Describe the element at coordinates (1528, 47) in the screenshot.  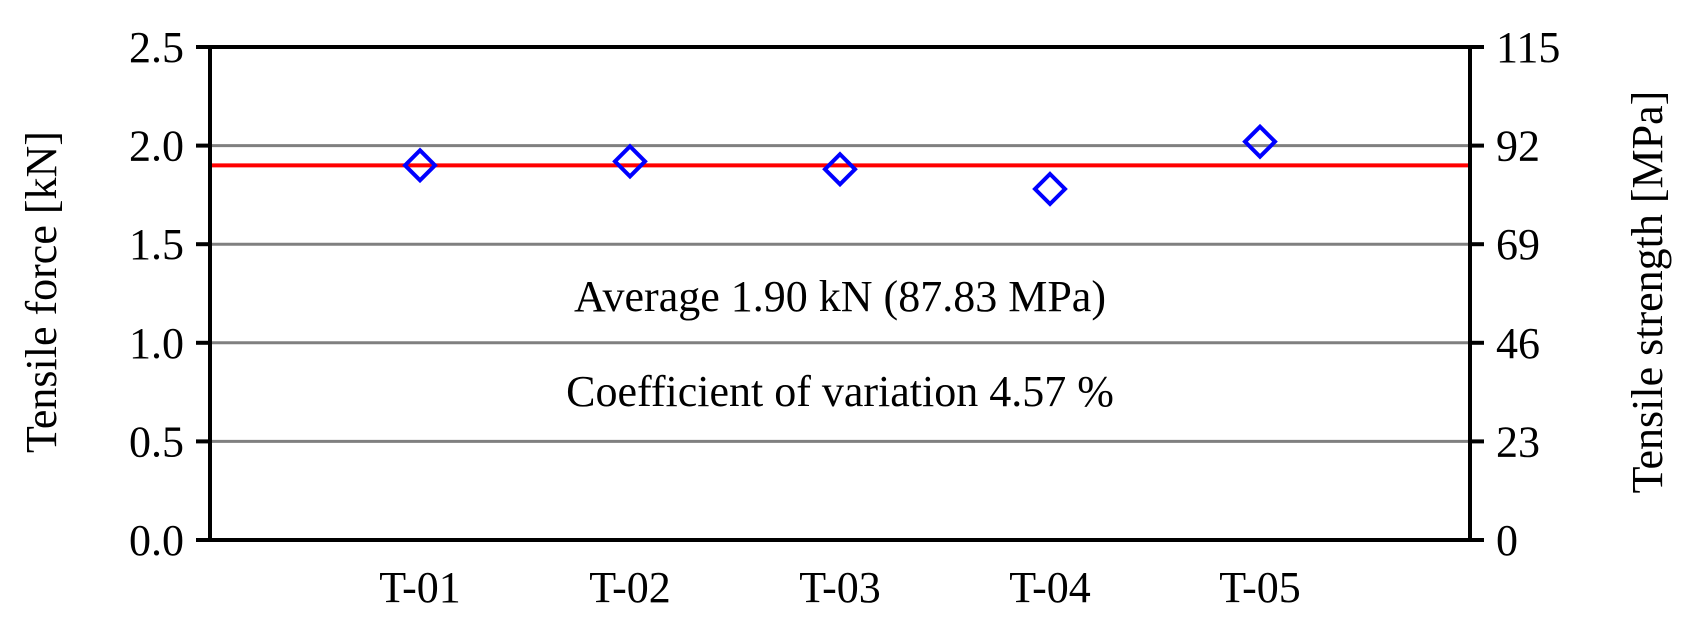
I see `right-tick-label: 115` at that location.